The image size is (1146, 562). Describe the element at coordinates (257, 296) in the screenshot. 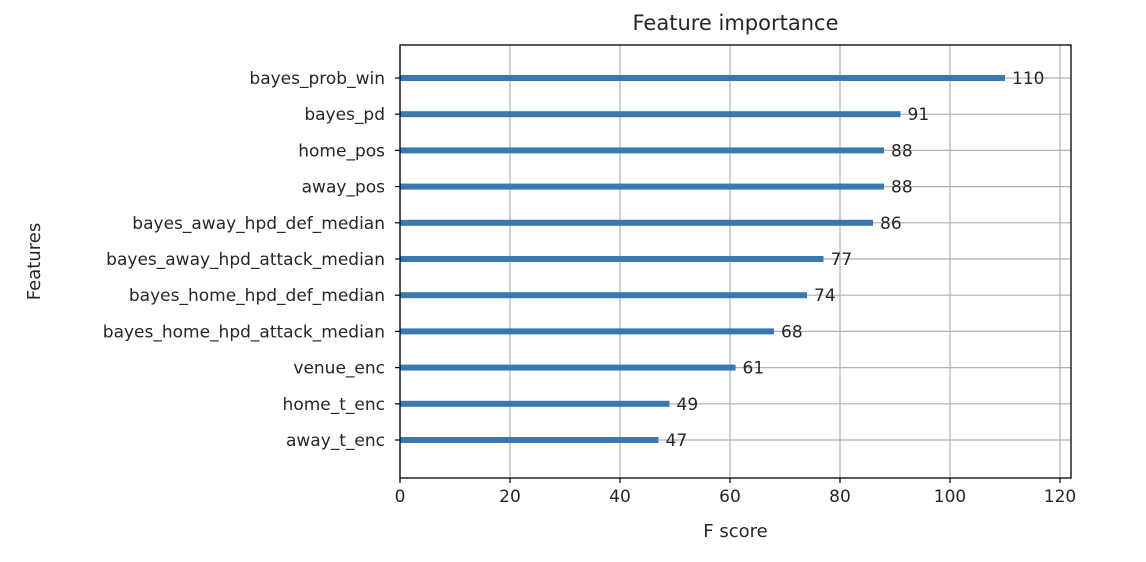

I see `category-label-bayes_home_hpd_def_median: bayes_home_hpd_def_median` at that location.